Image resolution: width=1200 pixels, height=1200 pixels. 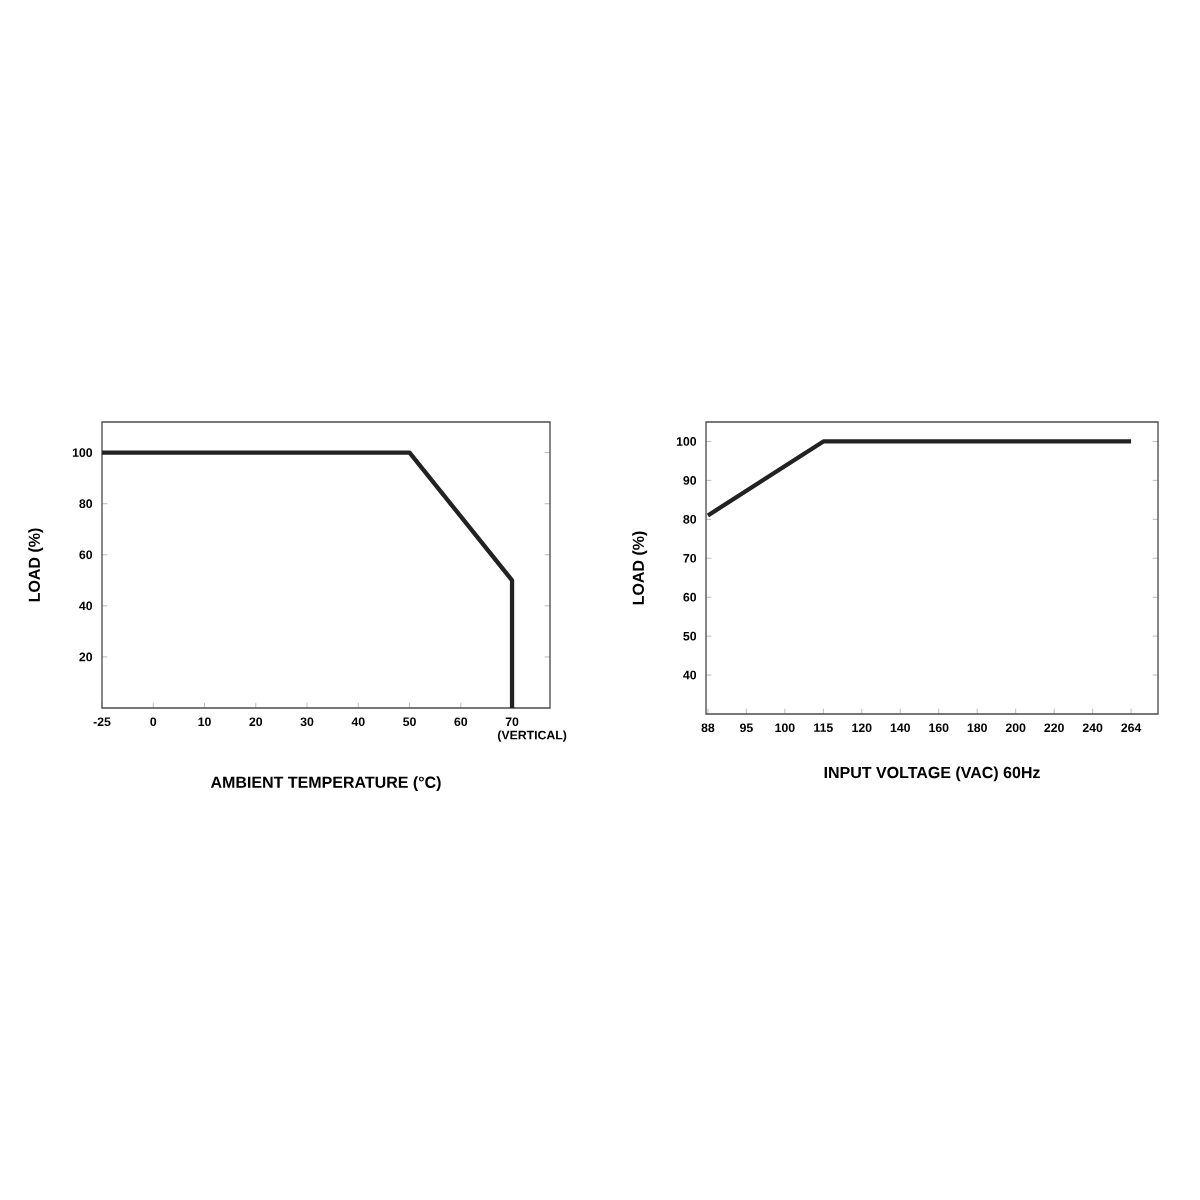 I want to click on x-axis-title: AMBIENT TEMPERATURE (°C), so click(x=325, y=784).